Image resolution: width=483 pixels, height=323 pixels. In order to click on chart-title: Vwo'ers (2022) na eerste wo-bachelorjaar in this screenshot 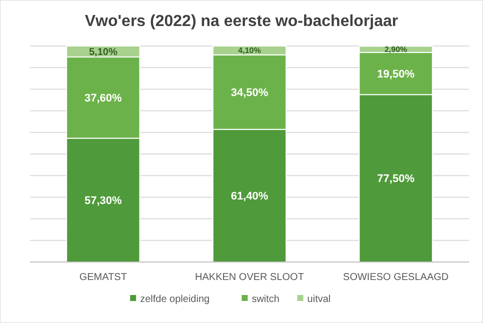, I will do `click(241, 21)`.